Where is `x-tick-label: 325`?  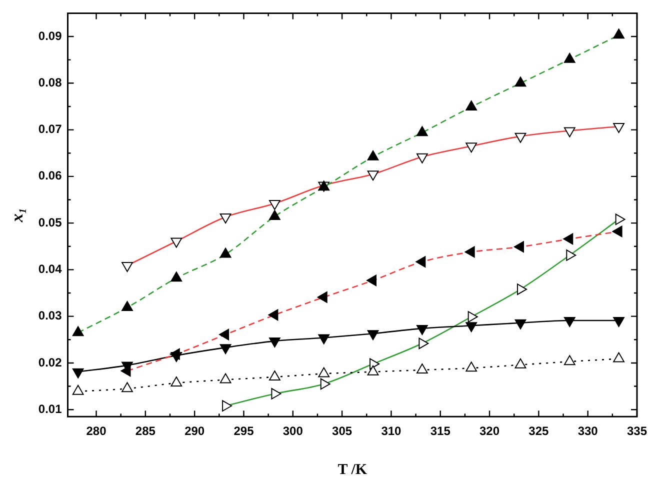
x-tick-label: 325 is located at coordinates (539, 431).